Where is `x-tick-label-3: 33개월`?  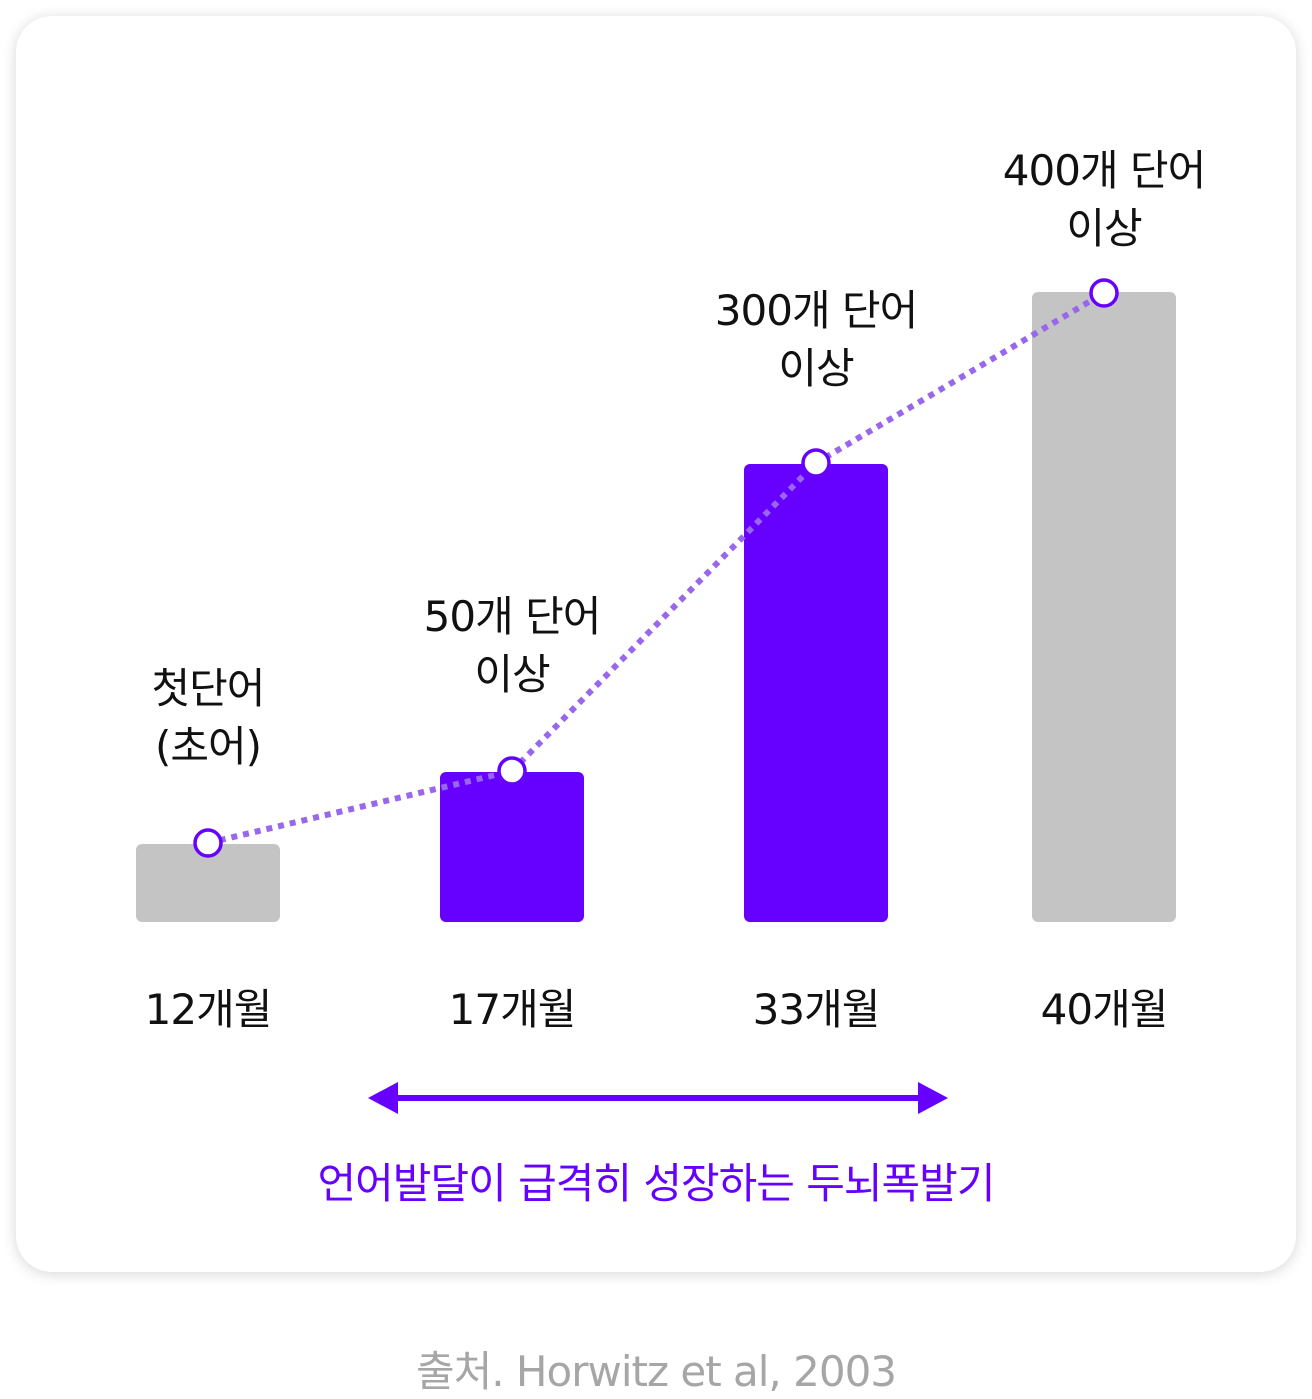
x-tick-label-3: 33개월 is located at coordinates (816, 1009).